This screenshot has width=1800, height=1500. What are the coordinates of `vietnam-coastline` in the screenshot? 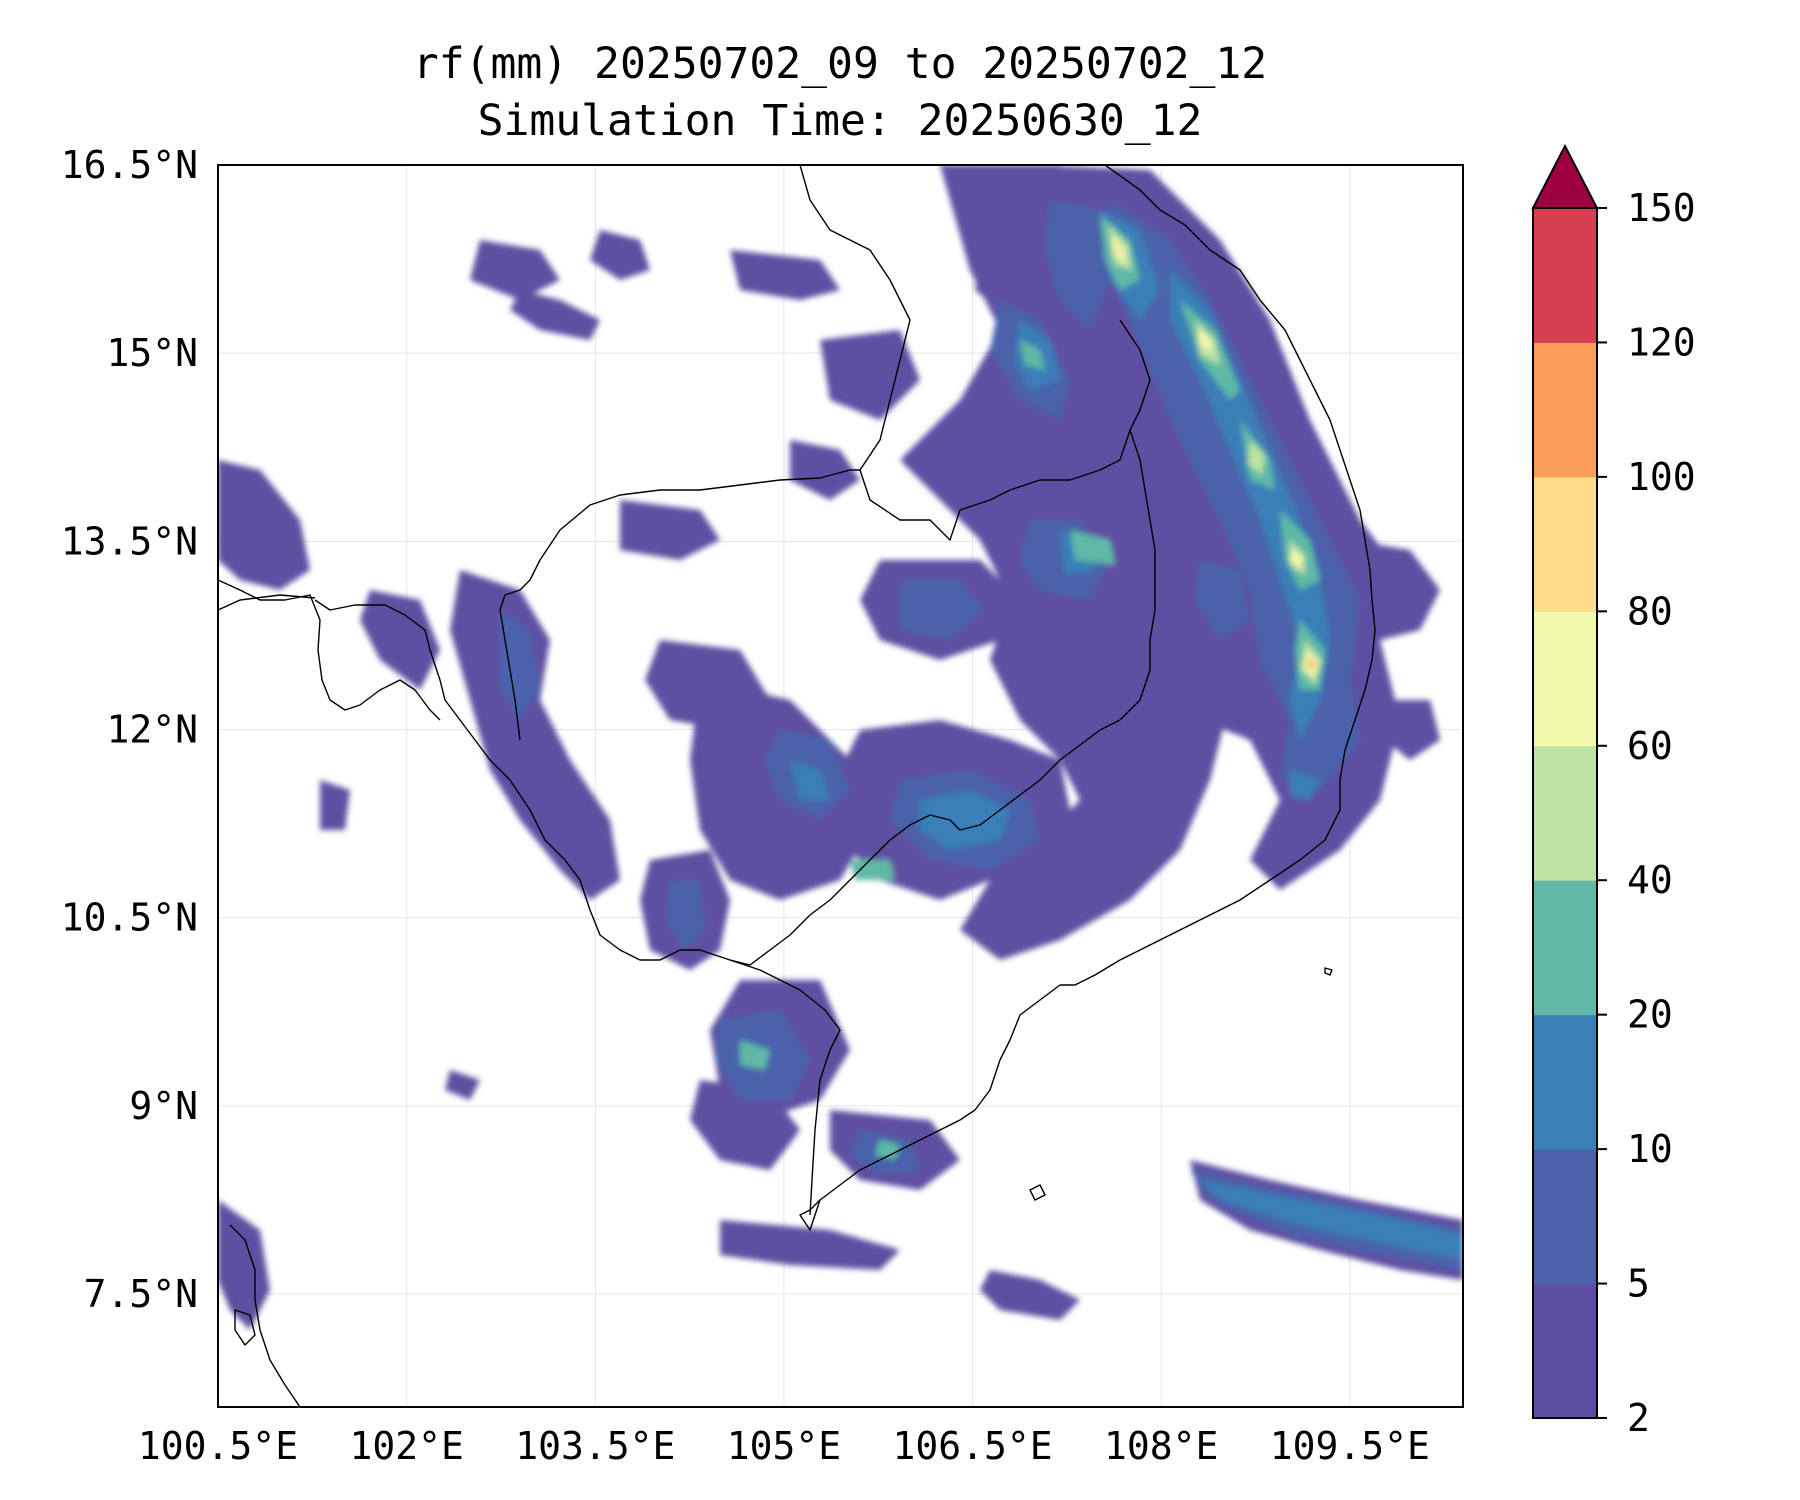 It's located at (1218, 575).